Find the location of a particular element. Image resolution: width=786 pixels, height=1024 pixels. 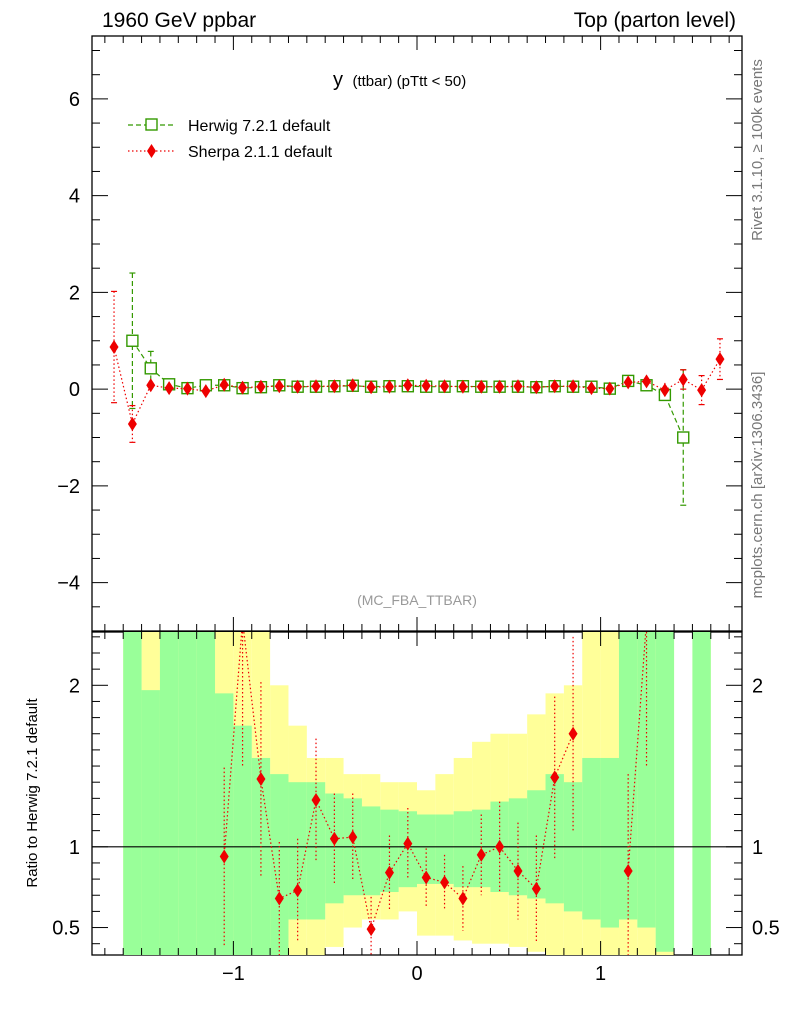

legend-herwig-marker is located at coordinates (151, 124).